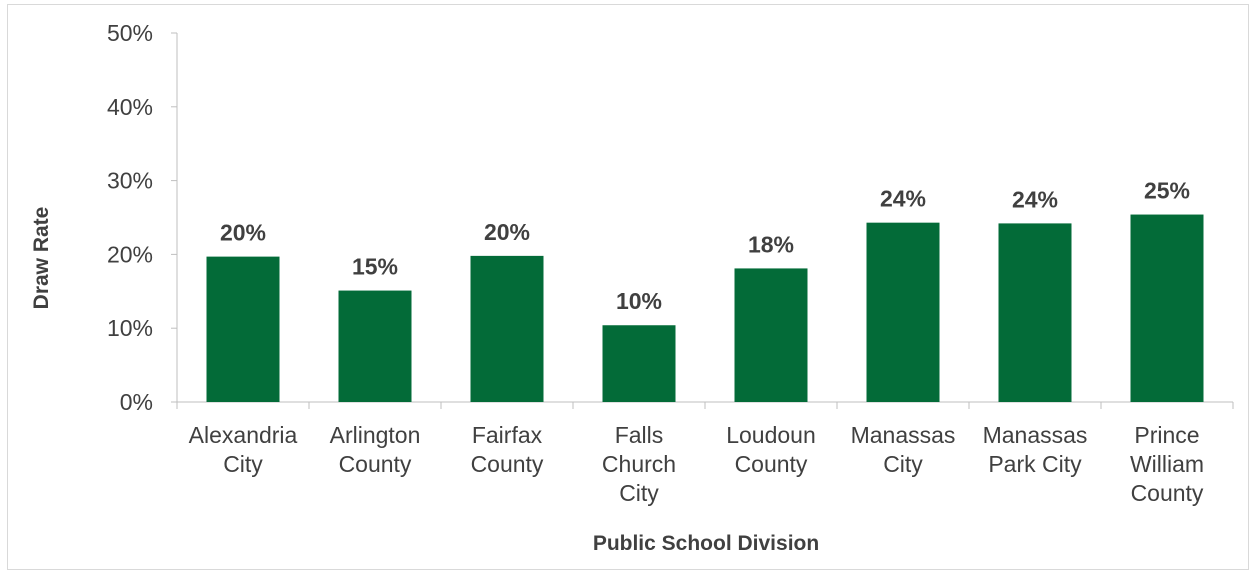  What do you see at coordinates (130, 328) in the screenshot?
I see `y-tick-label: 10%` at bounding box center [130, 328].